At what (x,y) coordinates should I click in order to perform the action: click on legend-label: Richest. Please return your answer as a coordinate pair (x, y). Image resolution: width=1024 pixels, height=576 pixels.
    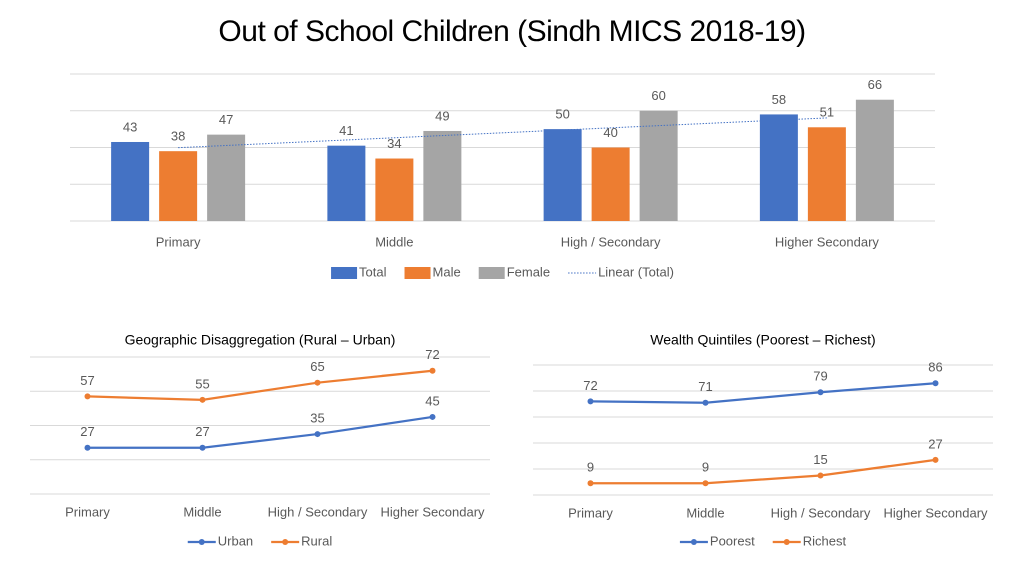
    Looking at the image, I should click on (825, 540).